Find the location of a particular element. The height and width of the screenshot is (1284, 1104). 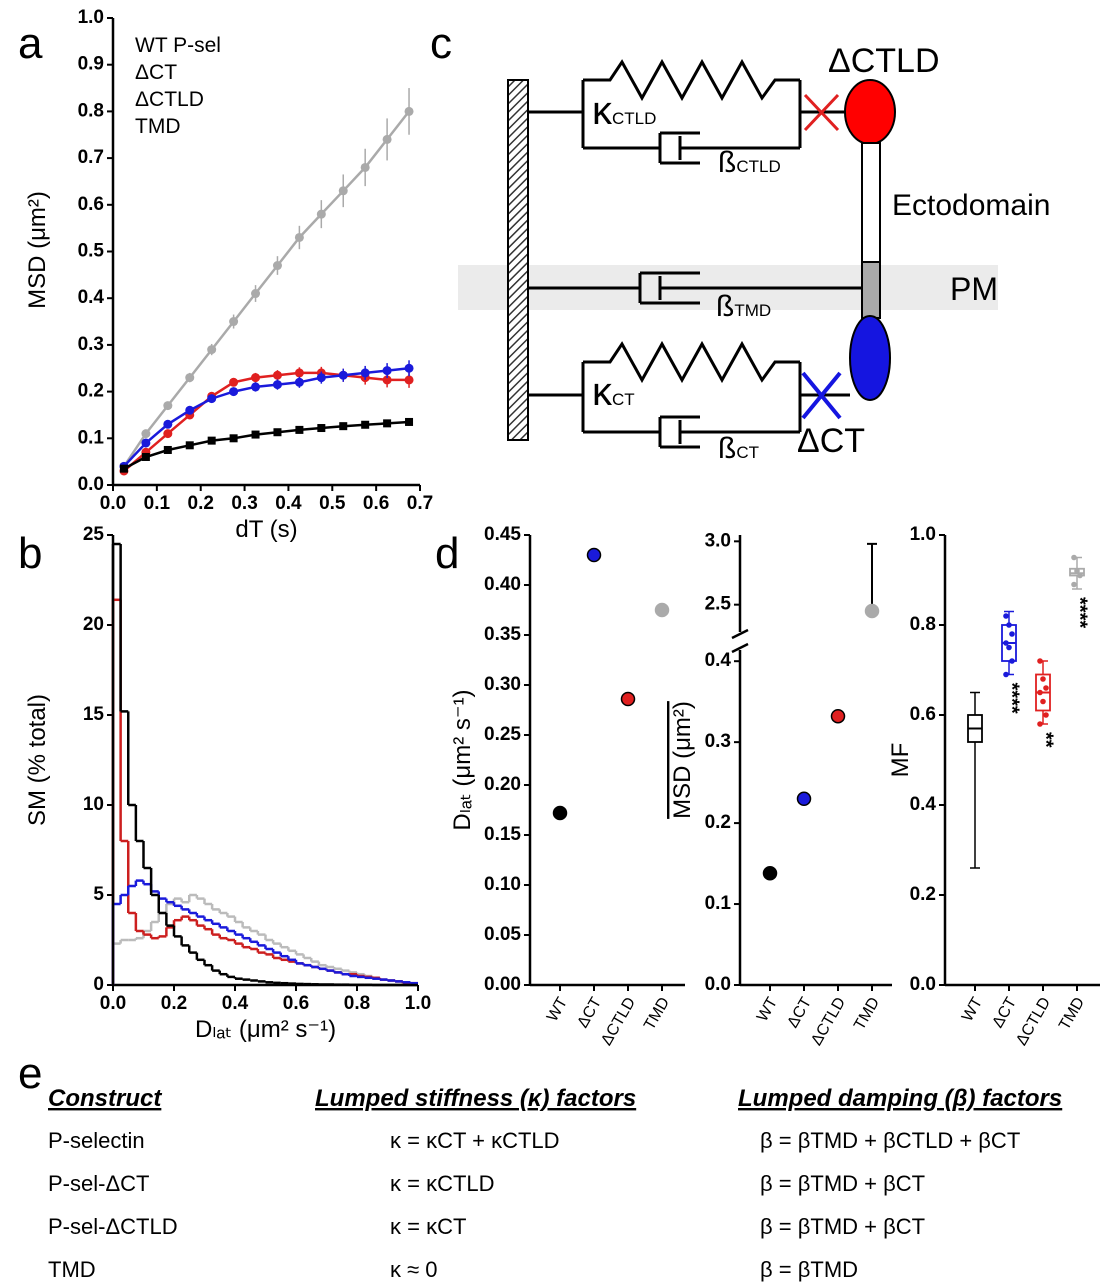

x-tick-label: 0.6 is located at coordinates (296, 1003).